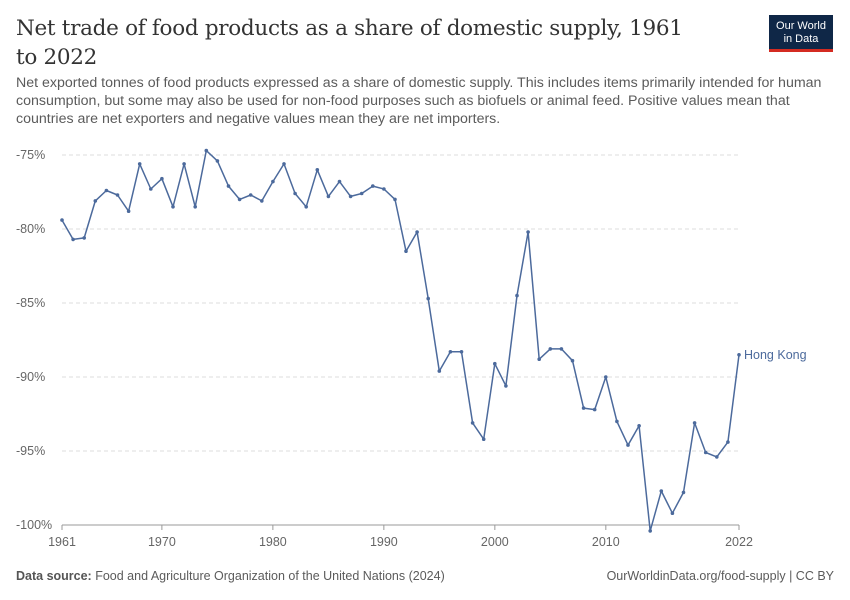 The width and height of the screenshot is (850, 600). What do you see at coordinates (801, 26) in the screenshot?
I see `logo-line-1: Our World` at bounding box center [801, 26].